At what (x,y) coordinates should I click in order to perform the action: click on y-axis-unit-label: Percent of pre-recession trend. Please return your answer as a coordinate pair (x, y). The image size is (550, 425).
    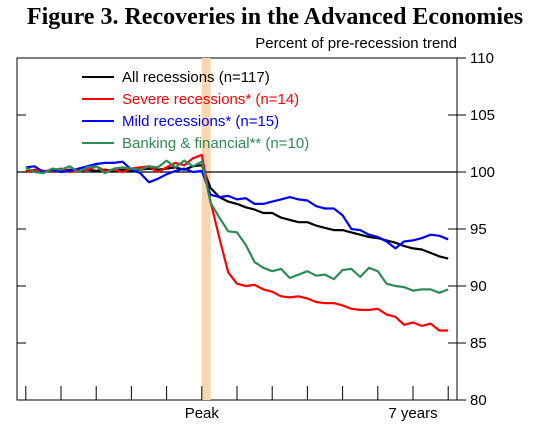
    Looking at the image, I should click on (356, 43).